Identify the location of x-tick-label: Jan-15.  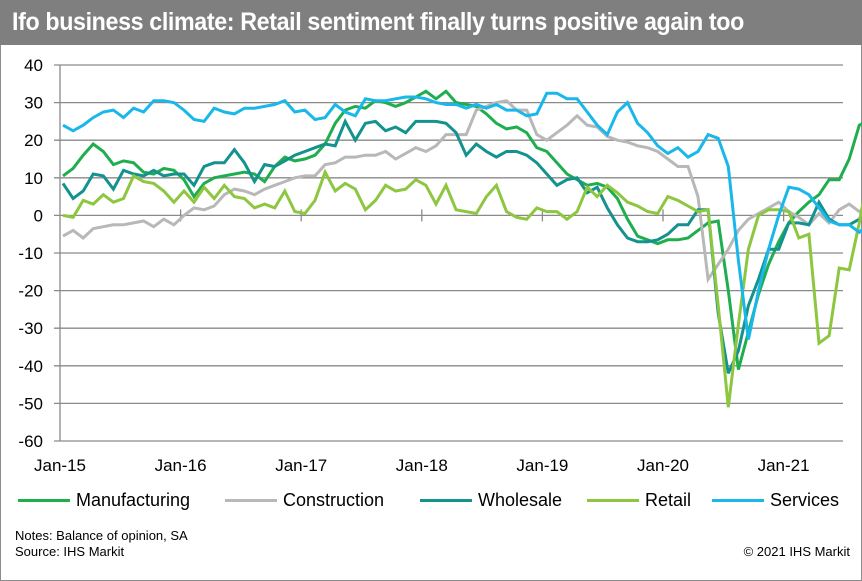
(60, 465).